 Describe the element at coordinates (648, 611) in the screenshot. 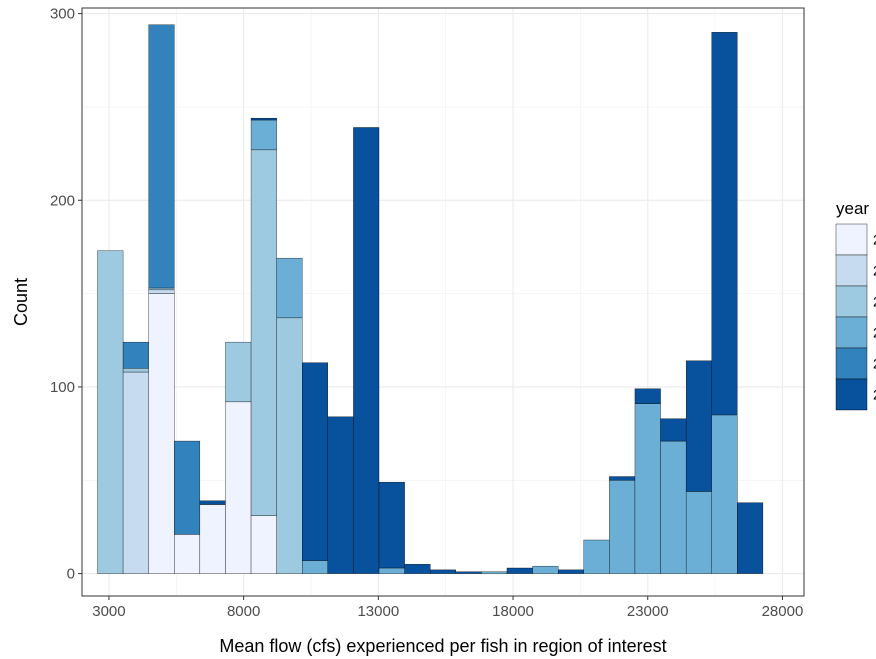

I see `x-tick-label: 23000` at that location.